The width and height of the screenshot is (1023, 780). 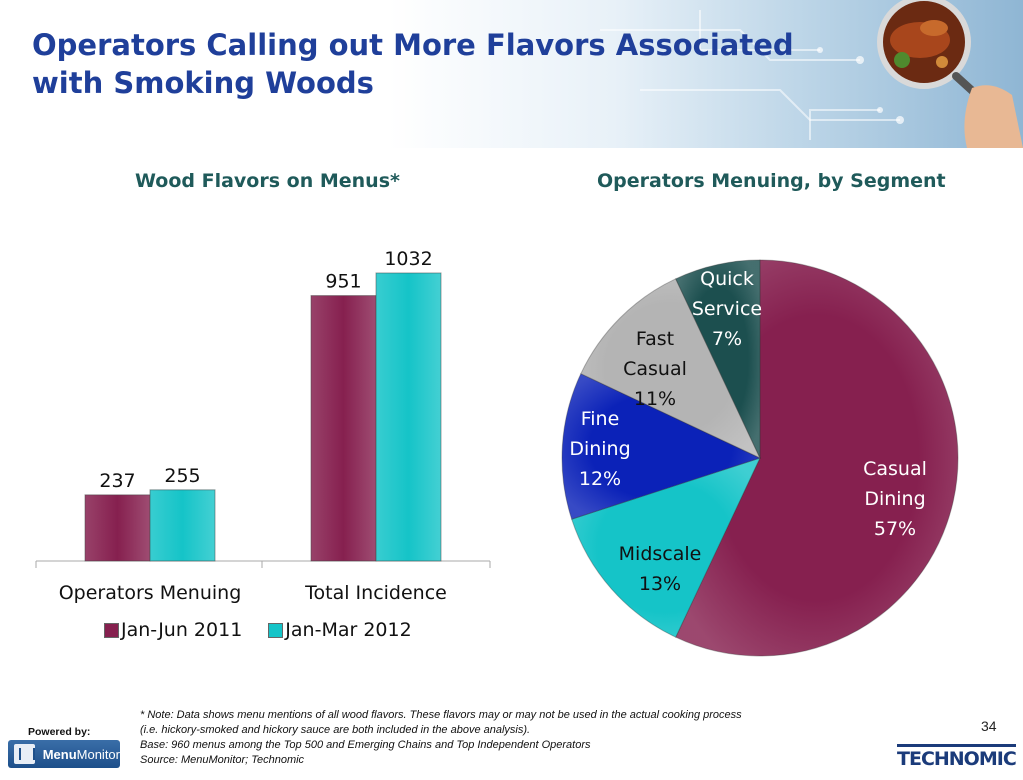 I want to click on menu-book-icon, so click(x=24, y=754).